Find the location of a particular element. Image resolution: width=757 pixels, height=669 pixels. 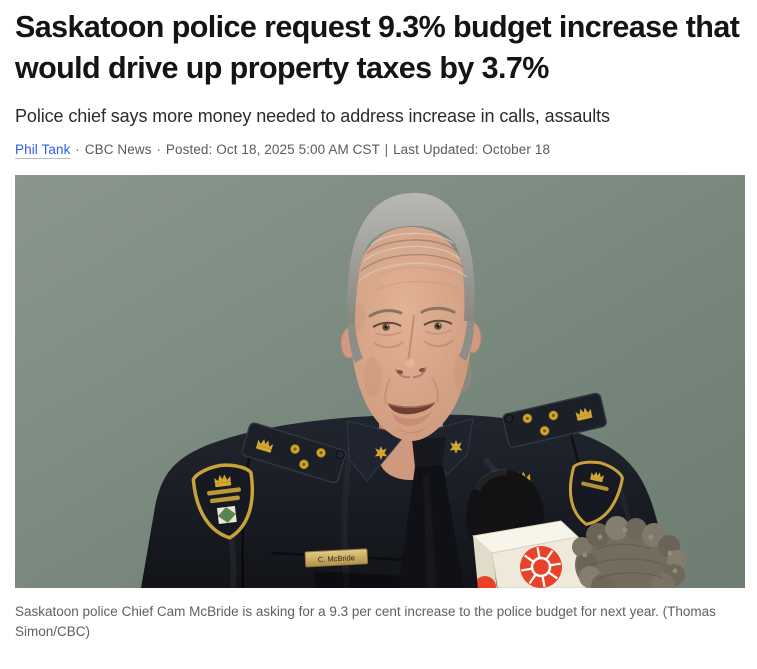

furry-microphone-icon is located at coordinates (629, 551).